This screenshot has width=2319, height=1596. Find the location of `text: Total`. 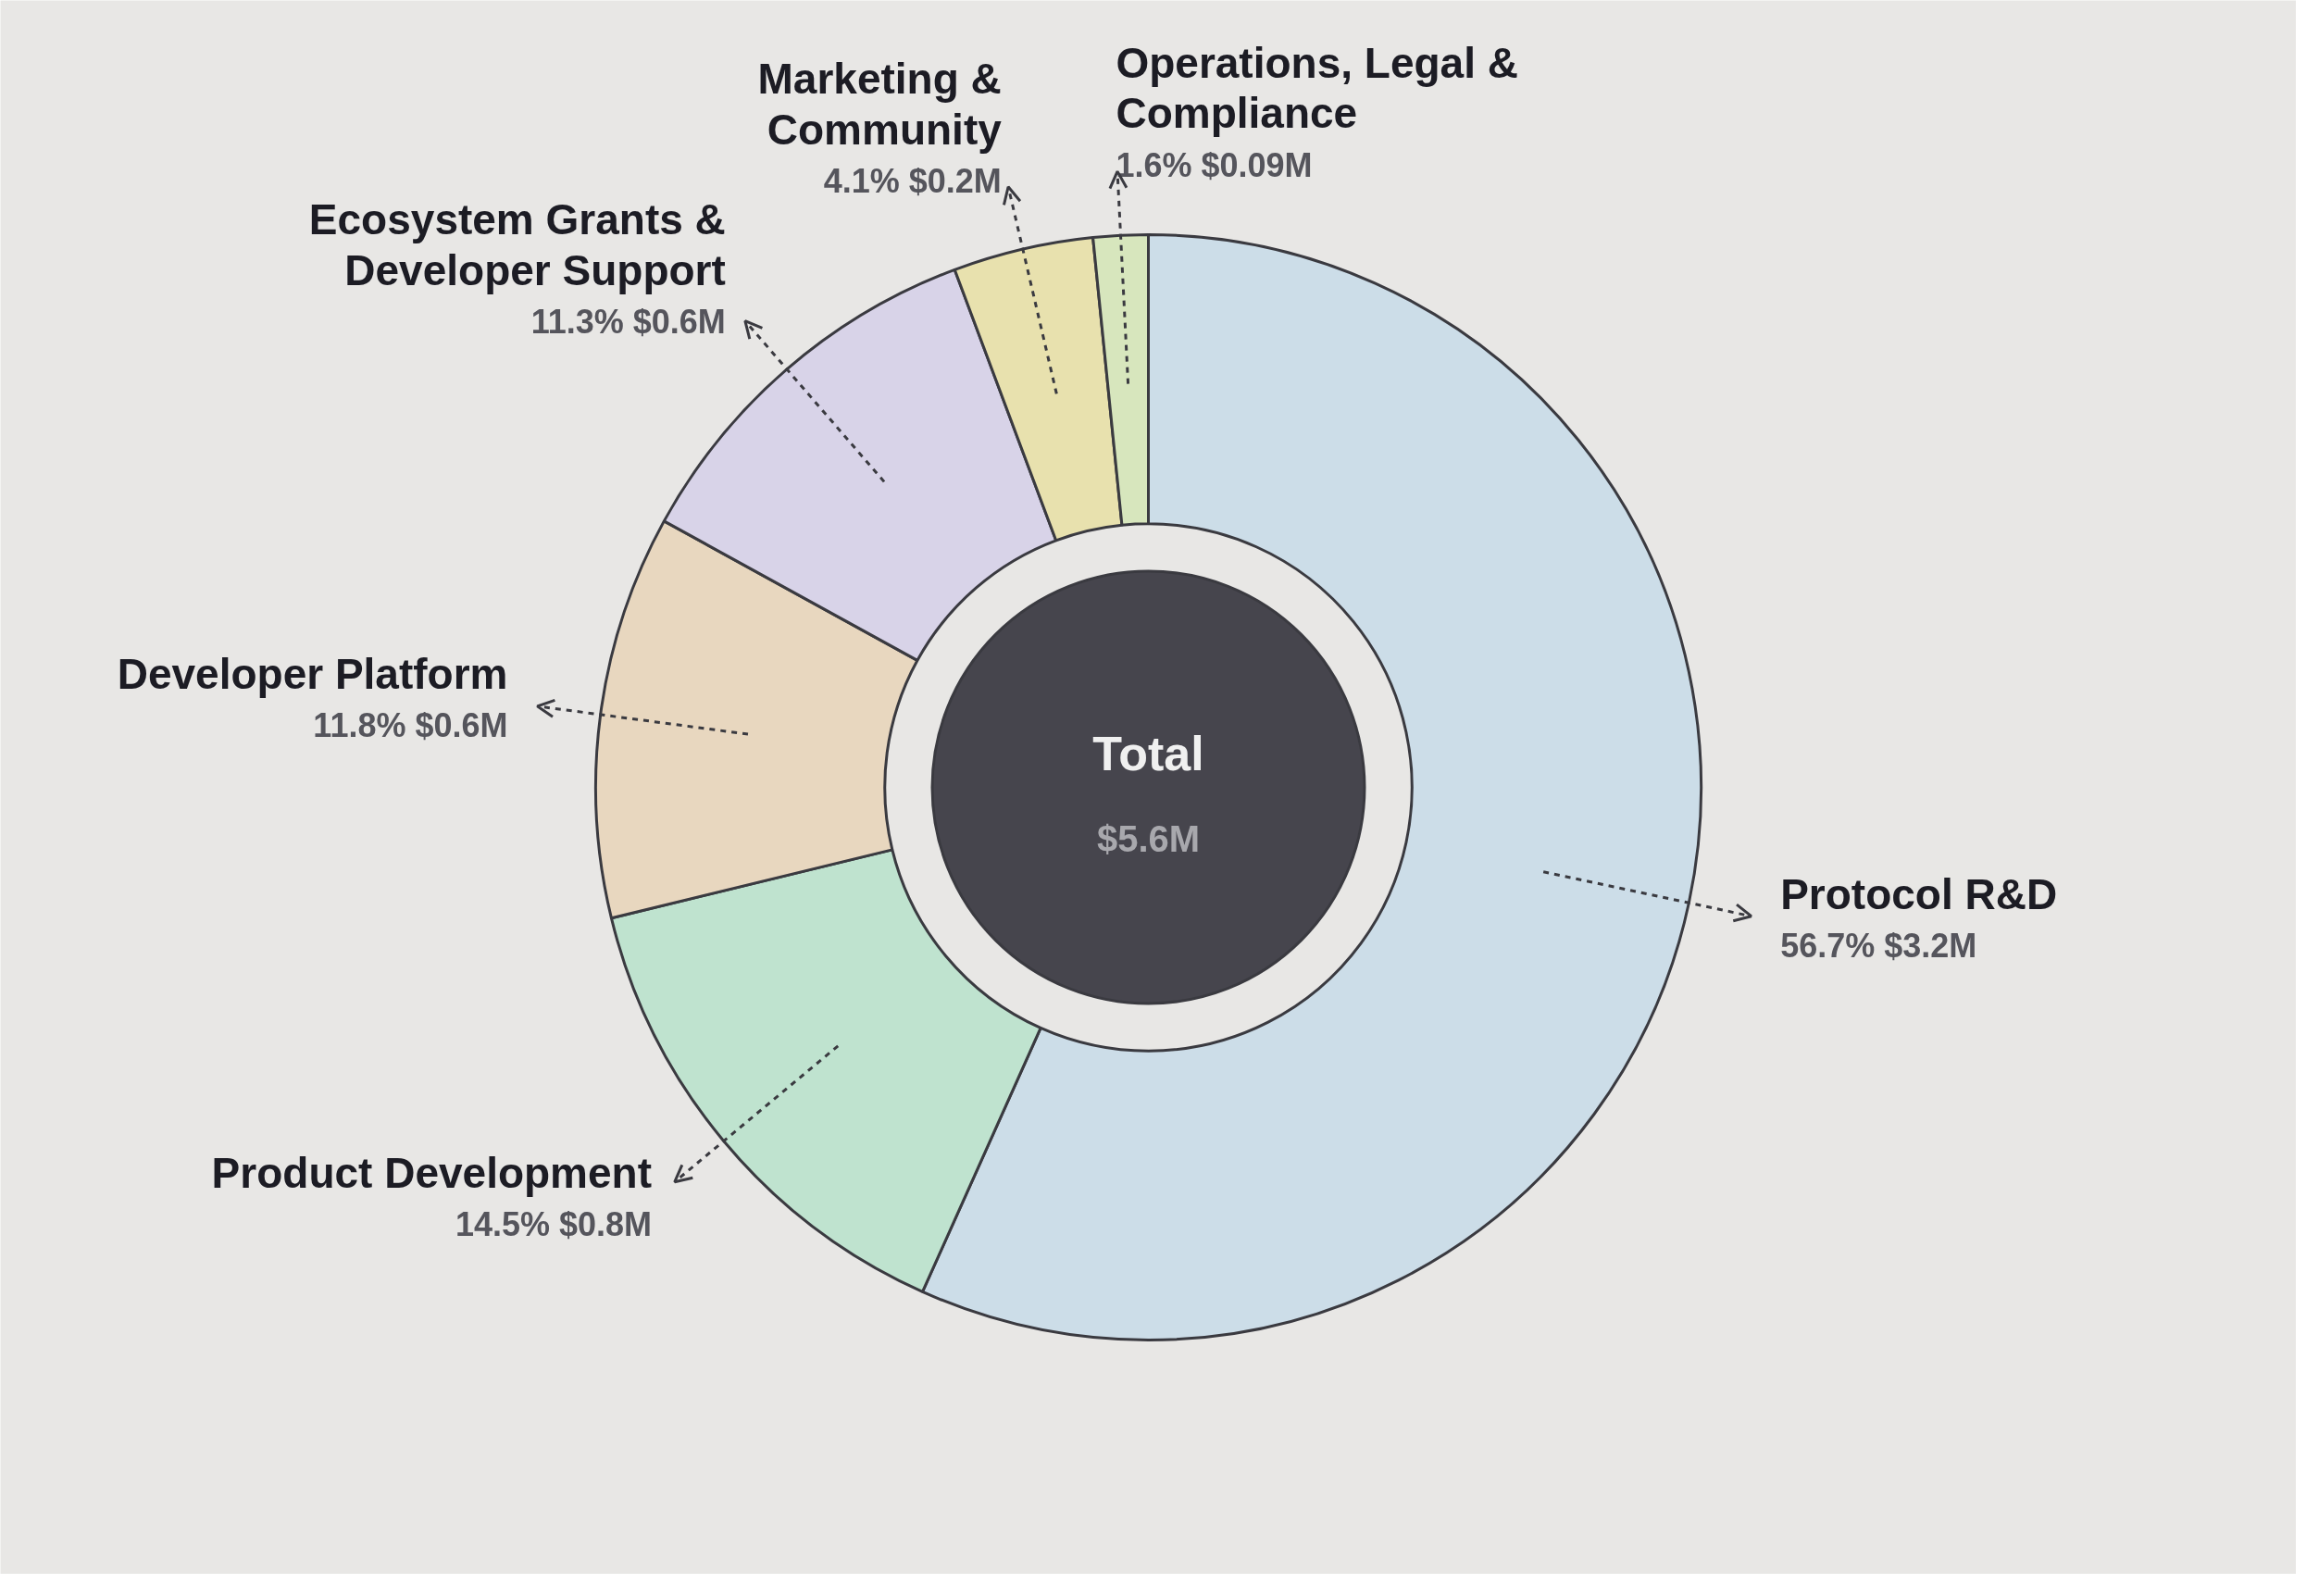

text: Total is located at coordinates (1148, 753).